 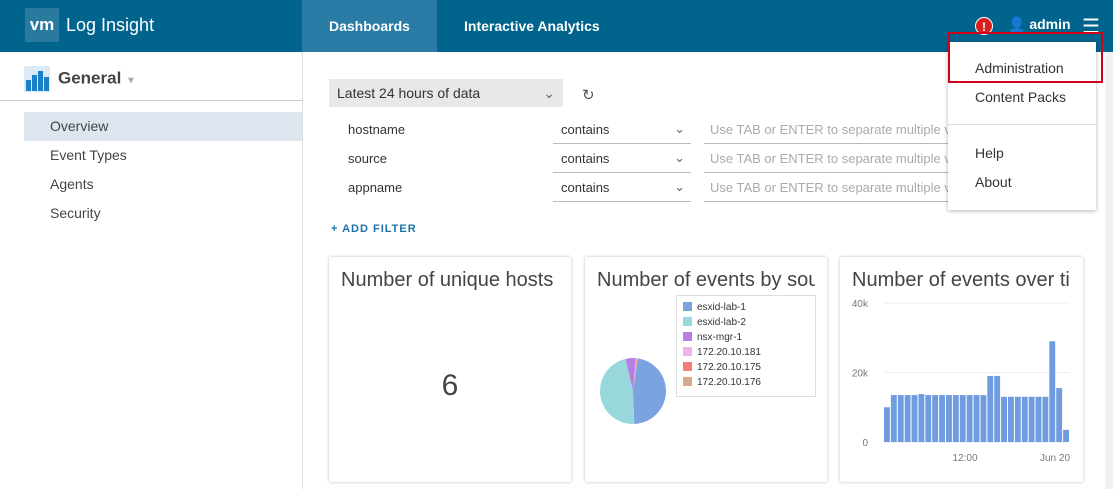 I want to click on widget-unique-hosts: Number of unique hosts 6, so click(x=450, y=369).